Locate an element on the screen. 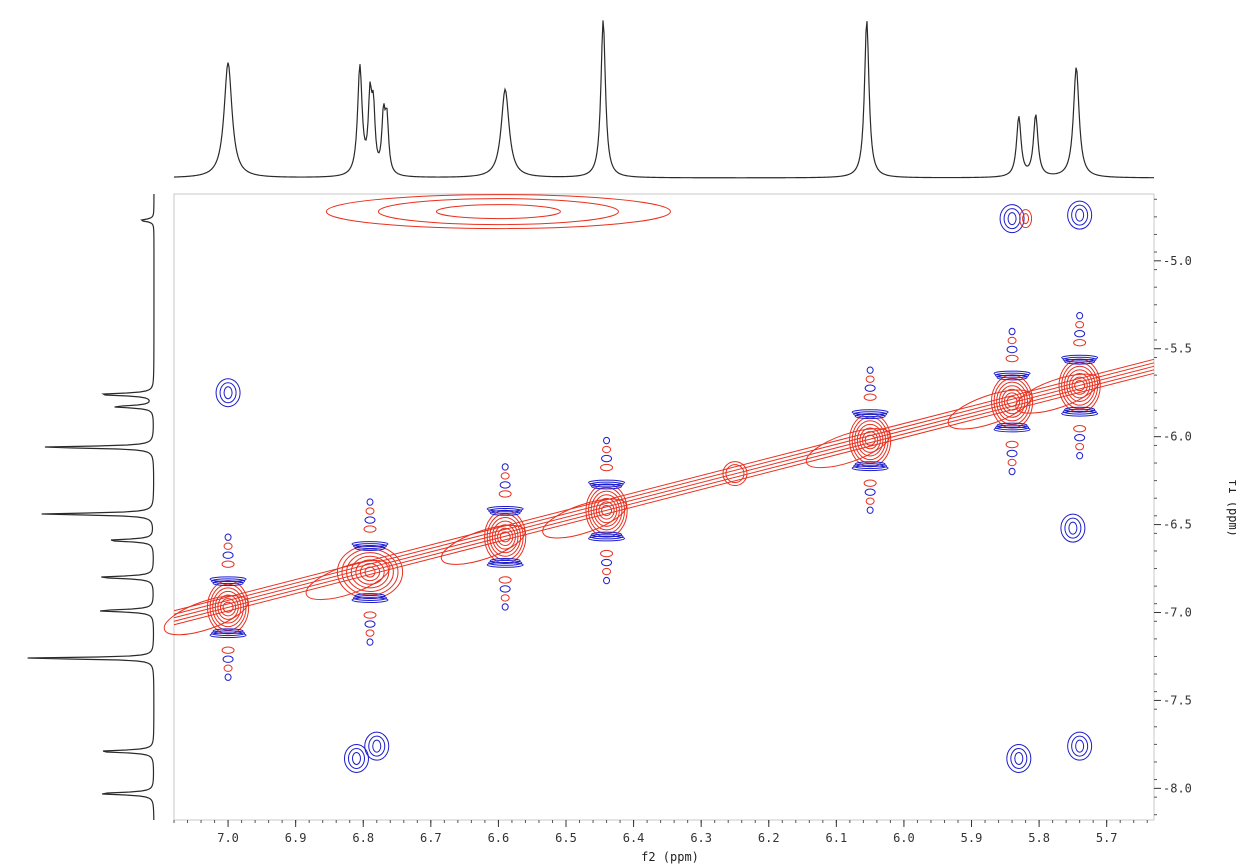 This screenshot has height=866, width=1236. f1-axis-title: f1 (ppm) is located at coordinates (1231, 508).